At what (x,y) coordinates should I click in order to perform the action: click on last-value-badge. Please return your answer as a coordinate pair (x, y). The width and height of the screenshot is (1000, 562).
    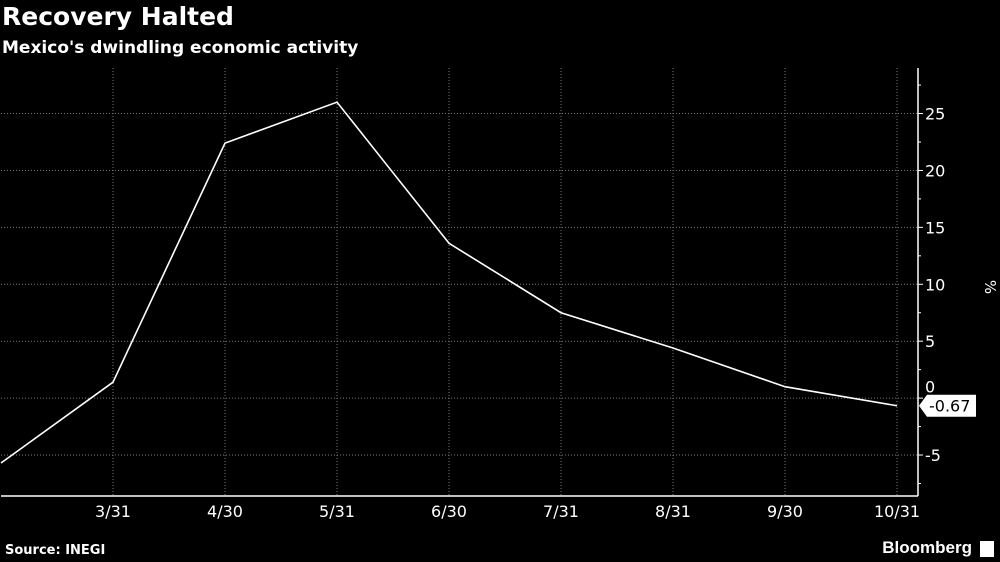
    Looking at the image, I should click on (947, 405).